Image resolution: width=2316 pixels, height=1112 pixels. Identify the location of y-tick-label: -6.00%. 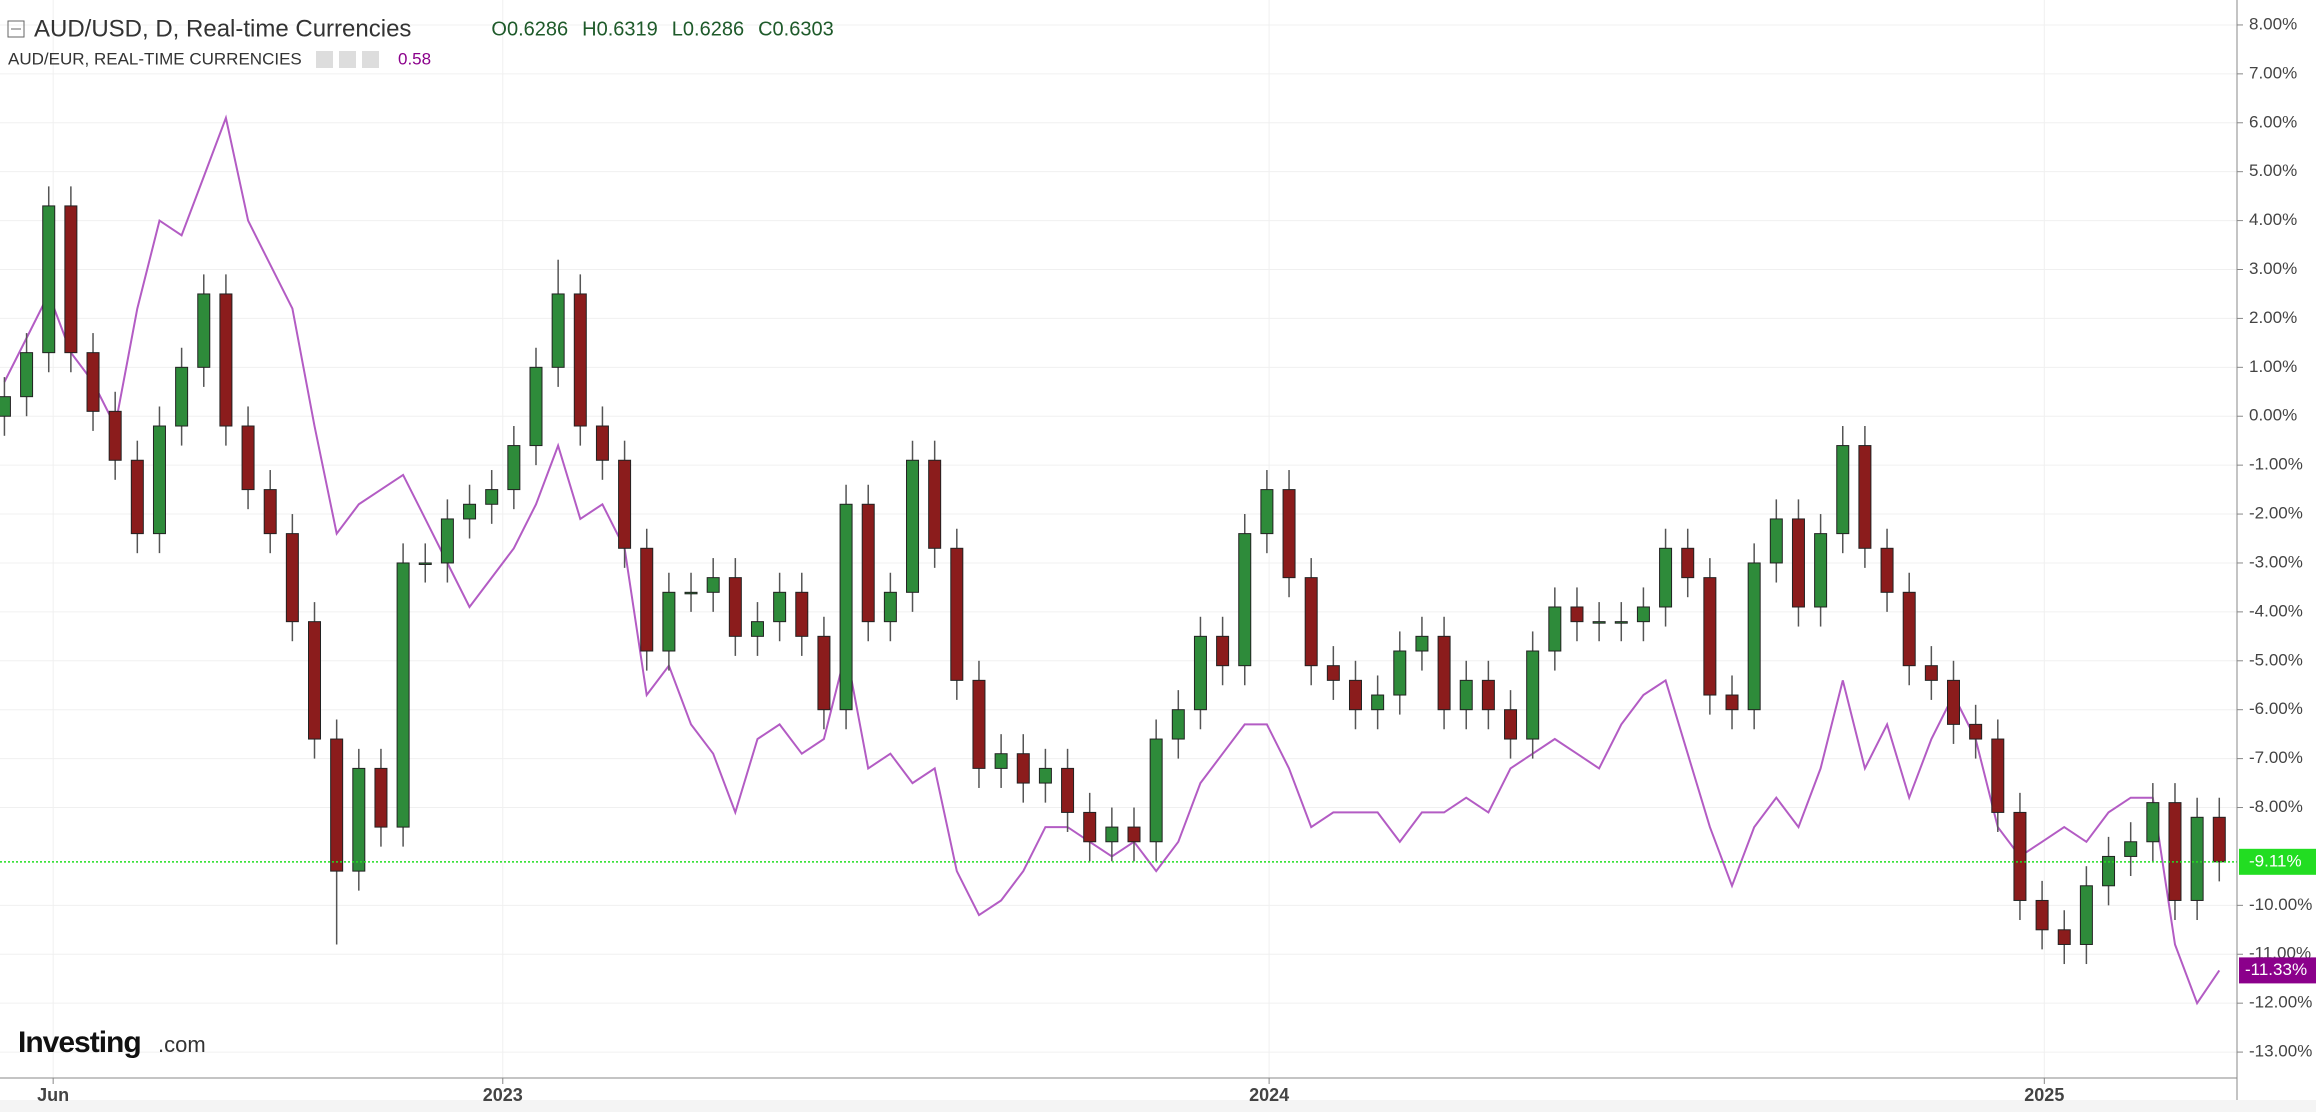
(2276, 708).